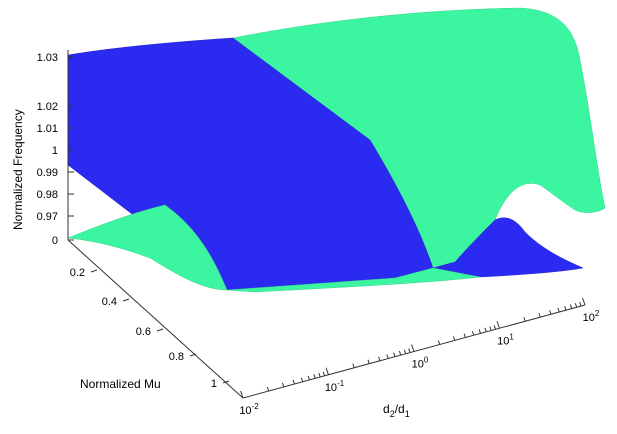 This screenshot has width=617, height=434. I want to click on y-tick-label: 0.4, so click(109, 302).